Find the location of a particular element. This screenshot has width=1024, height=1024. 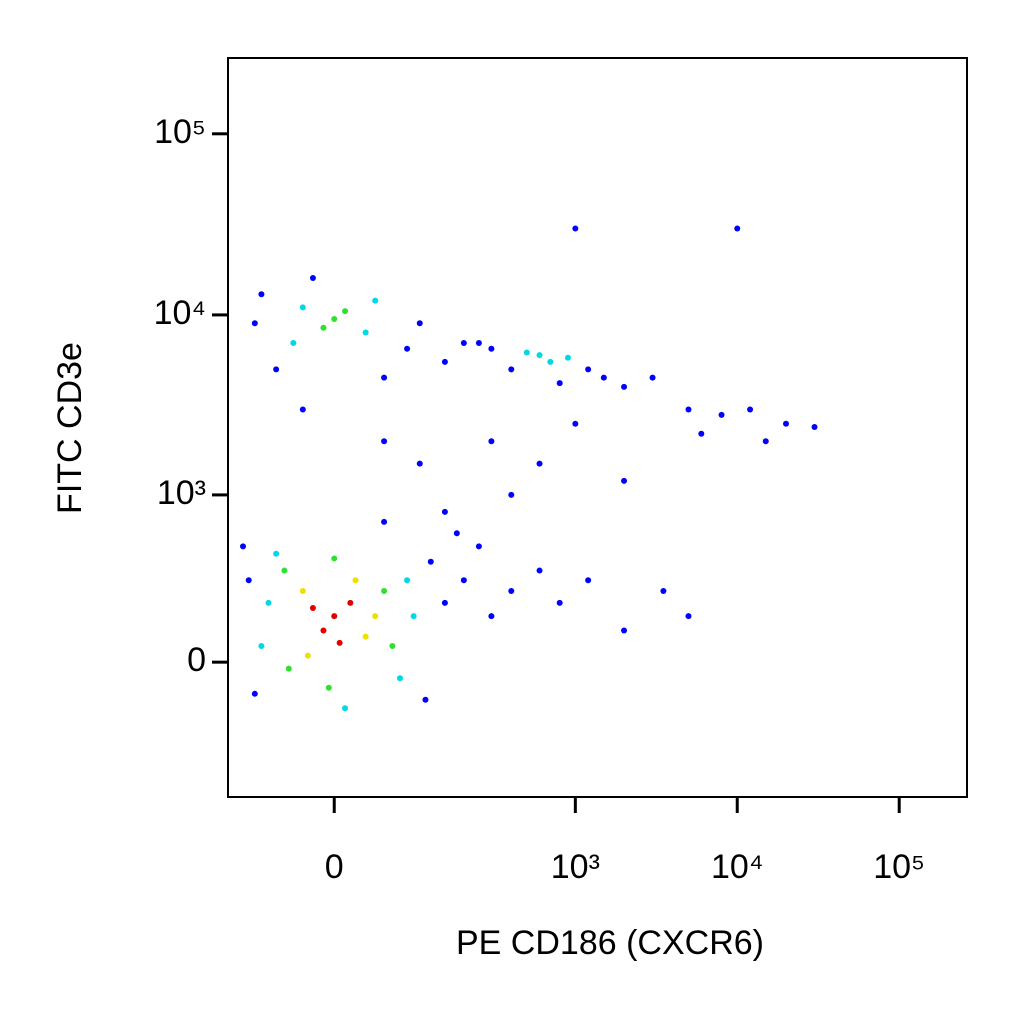

y-axis-label: FITC CD3e is located at coordinates (70, 428).